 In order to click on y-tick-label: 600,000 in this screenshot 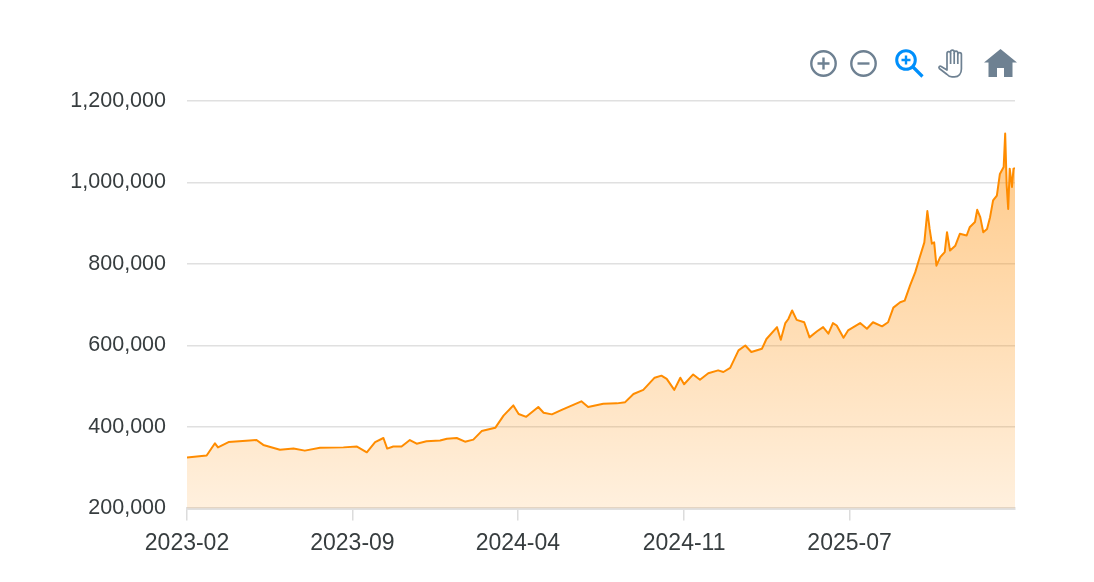, I will do `click(127, 344)`.